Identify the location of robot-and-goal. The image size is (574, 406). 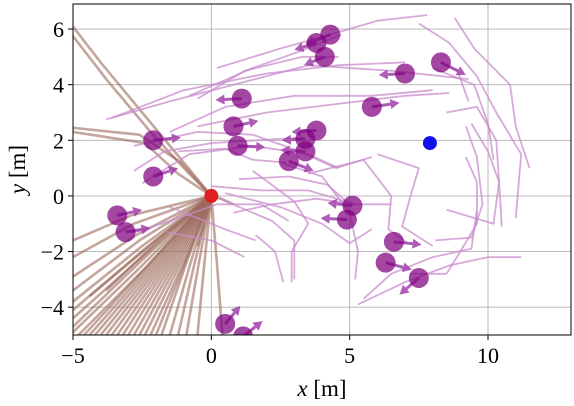
(320, 169).